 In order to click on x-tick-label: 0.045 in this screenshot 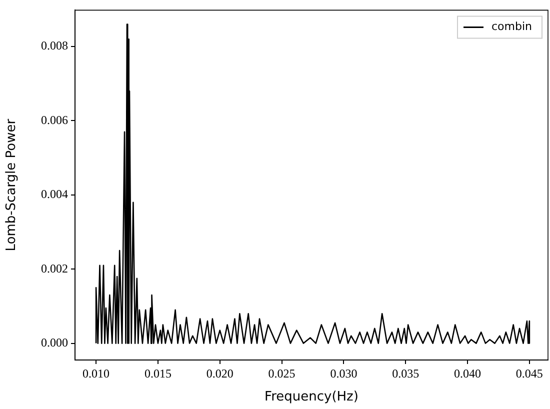, I will do `click(529, 373)`.